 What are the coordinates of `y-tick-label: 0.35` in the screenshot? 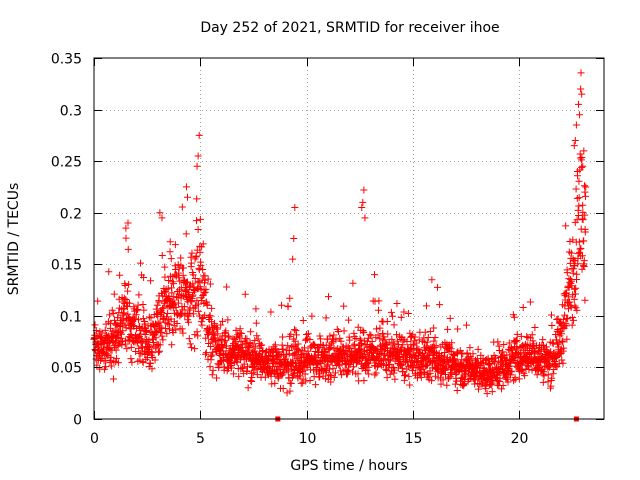 It's located at (66, 60).